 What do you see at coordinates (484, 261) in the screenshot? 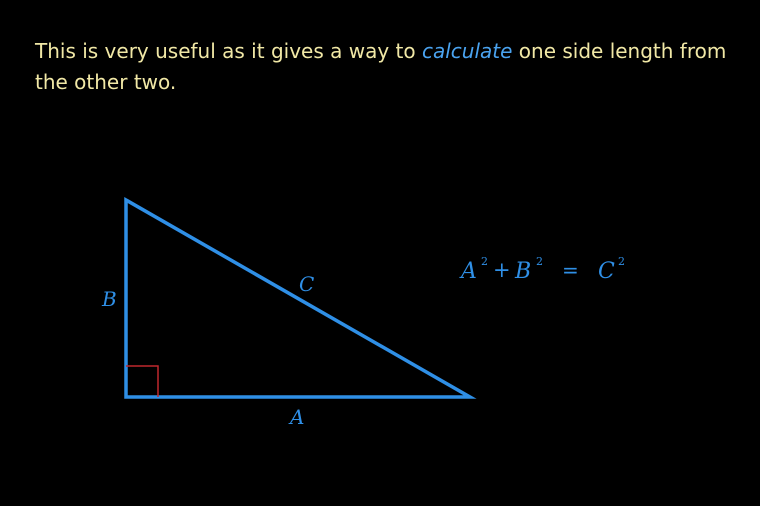
I see `equation-exponent-a: 2` at bounding box center [484, 261].